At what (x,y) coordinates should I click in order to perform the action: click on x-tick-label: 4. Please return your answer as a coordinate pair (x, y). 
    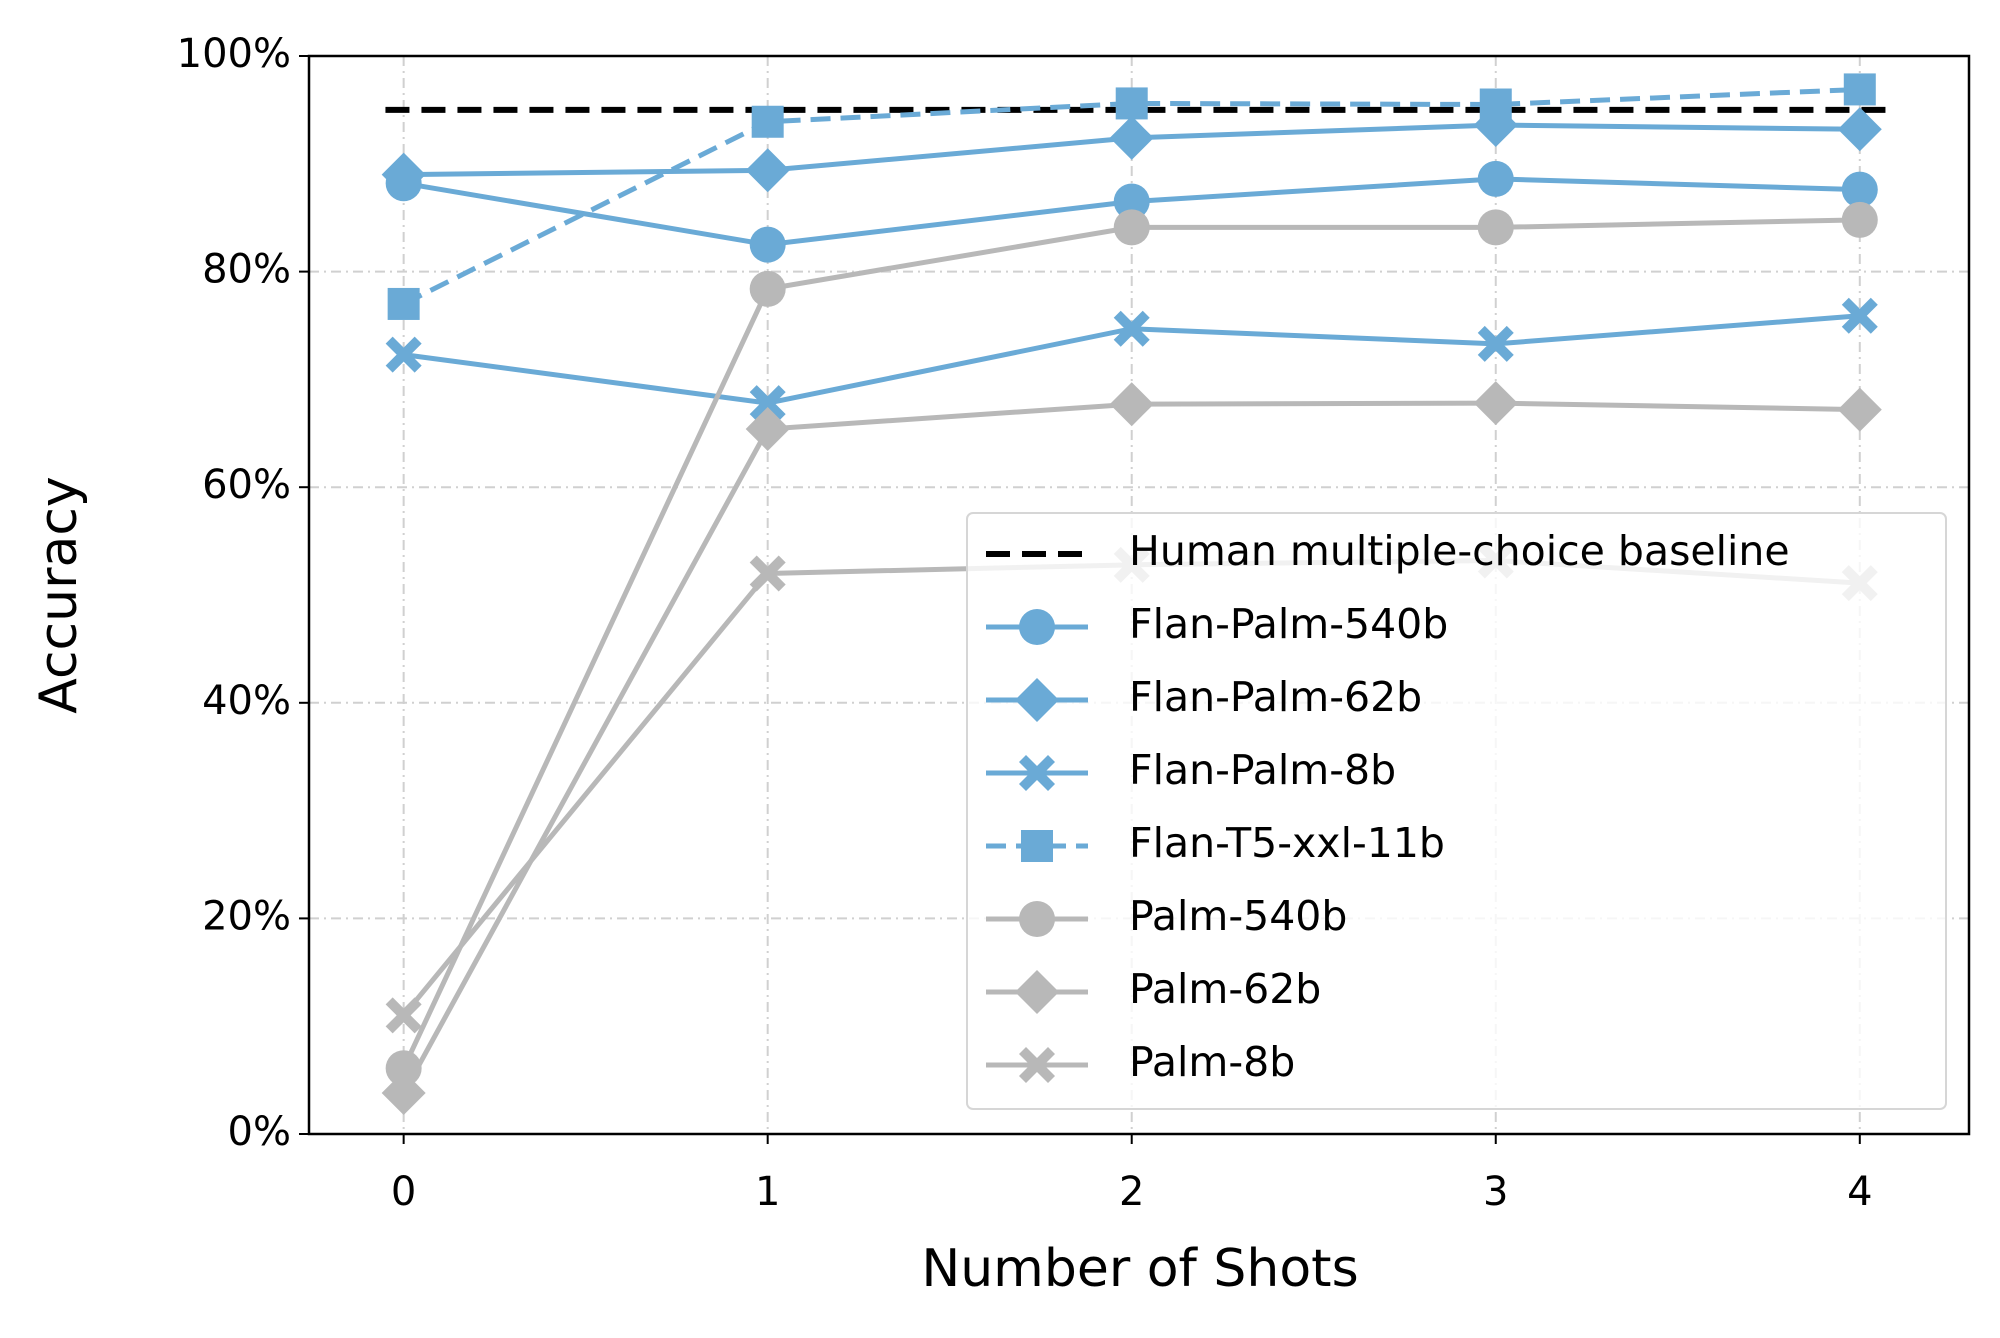
    Looking at the image, I should click on (1859, 1192).